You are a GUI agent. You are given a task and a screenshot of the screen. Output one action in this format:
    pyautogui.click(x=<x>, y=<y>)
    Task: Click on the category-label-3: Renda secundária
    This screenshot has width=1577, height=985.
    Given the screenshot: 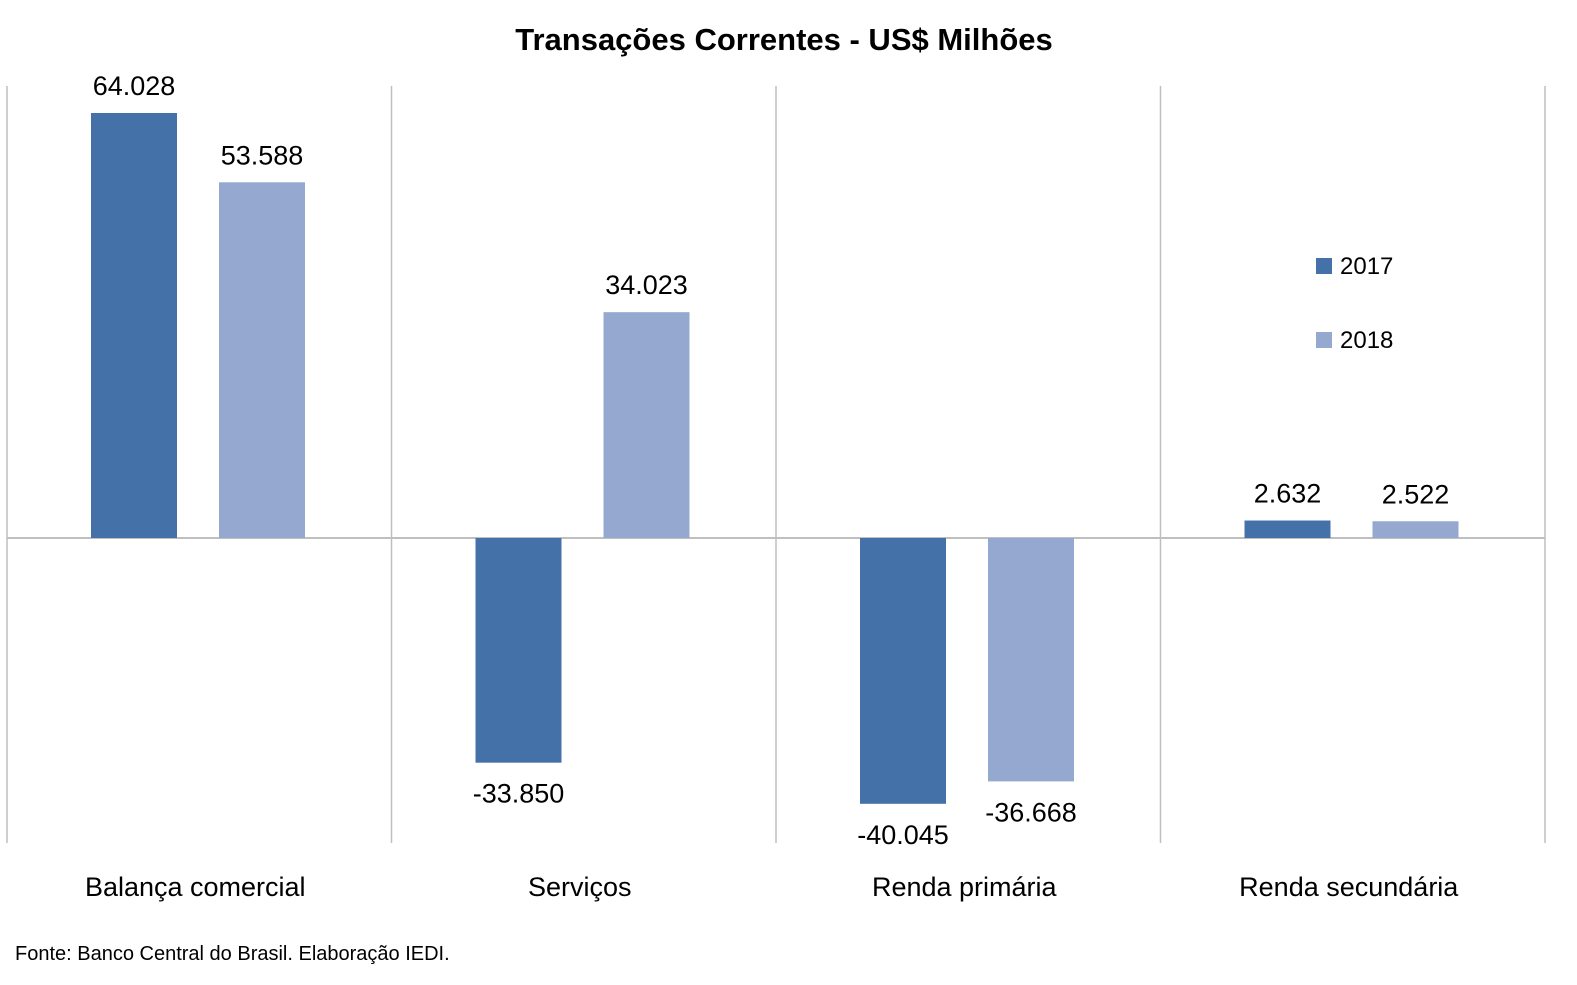 What is the action you would take?
    pyautogui.click(x=1349, y=887)
    